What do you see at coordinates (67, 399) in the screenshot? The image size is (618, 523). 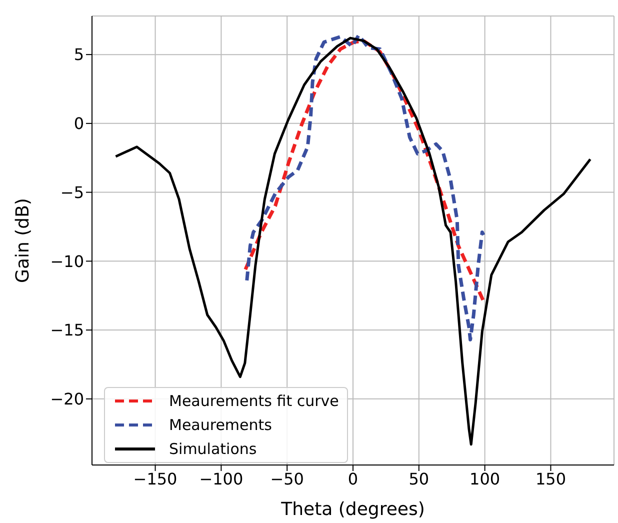 I see `y-tick-label: −20` at bounding box center [67, 399].